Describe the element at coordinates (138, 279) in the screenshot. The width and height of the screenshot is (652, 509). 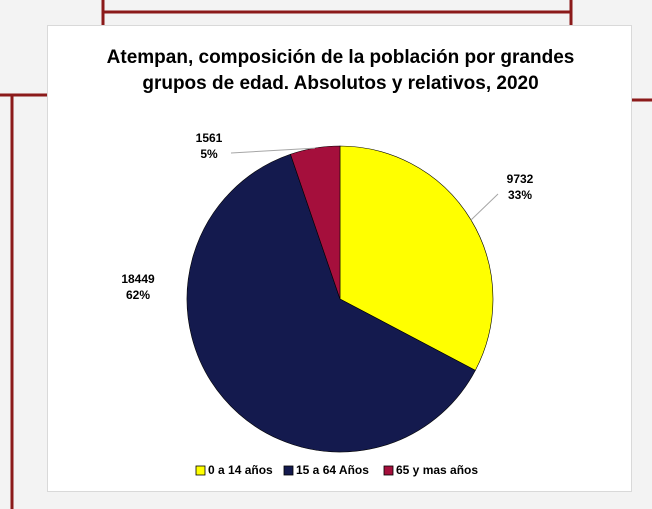
I see `data-label: 18449` at that location.